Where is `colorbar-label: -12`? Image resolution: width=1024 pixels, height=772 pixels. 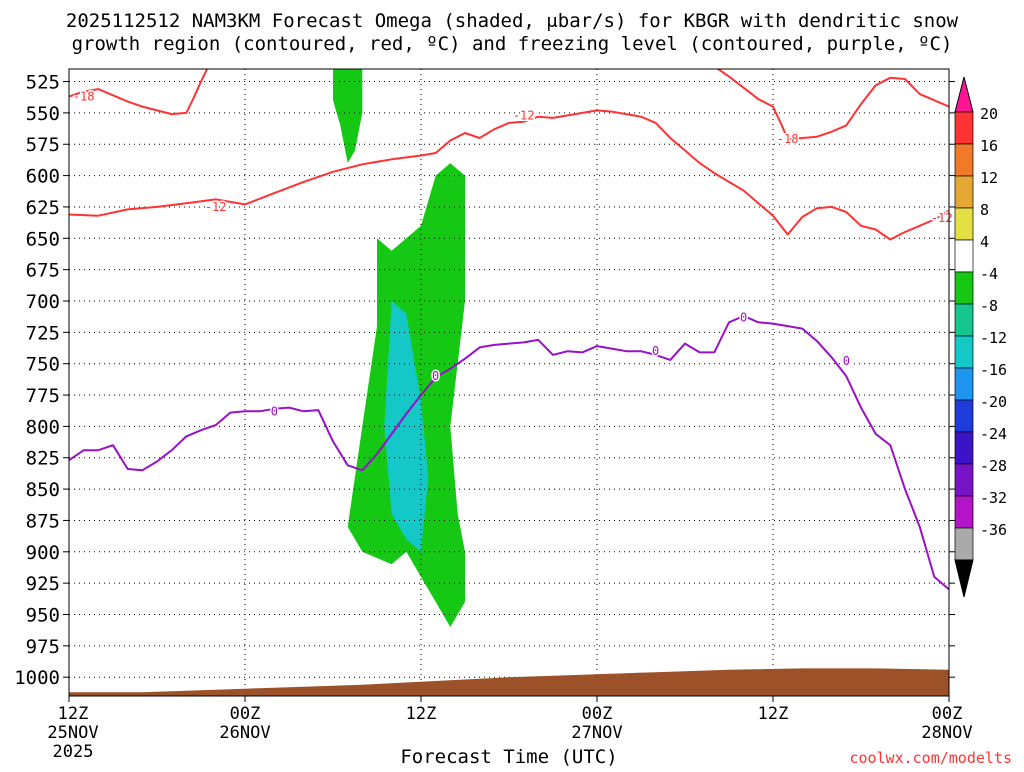
colorbar-label: -12 is located at coordinates (993, 338).